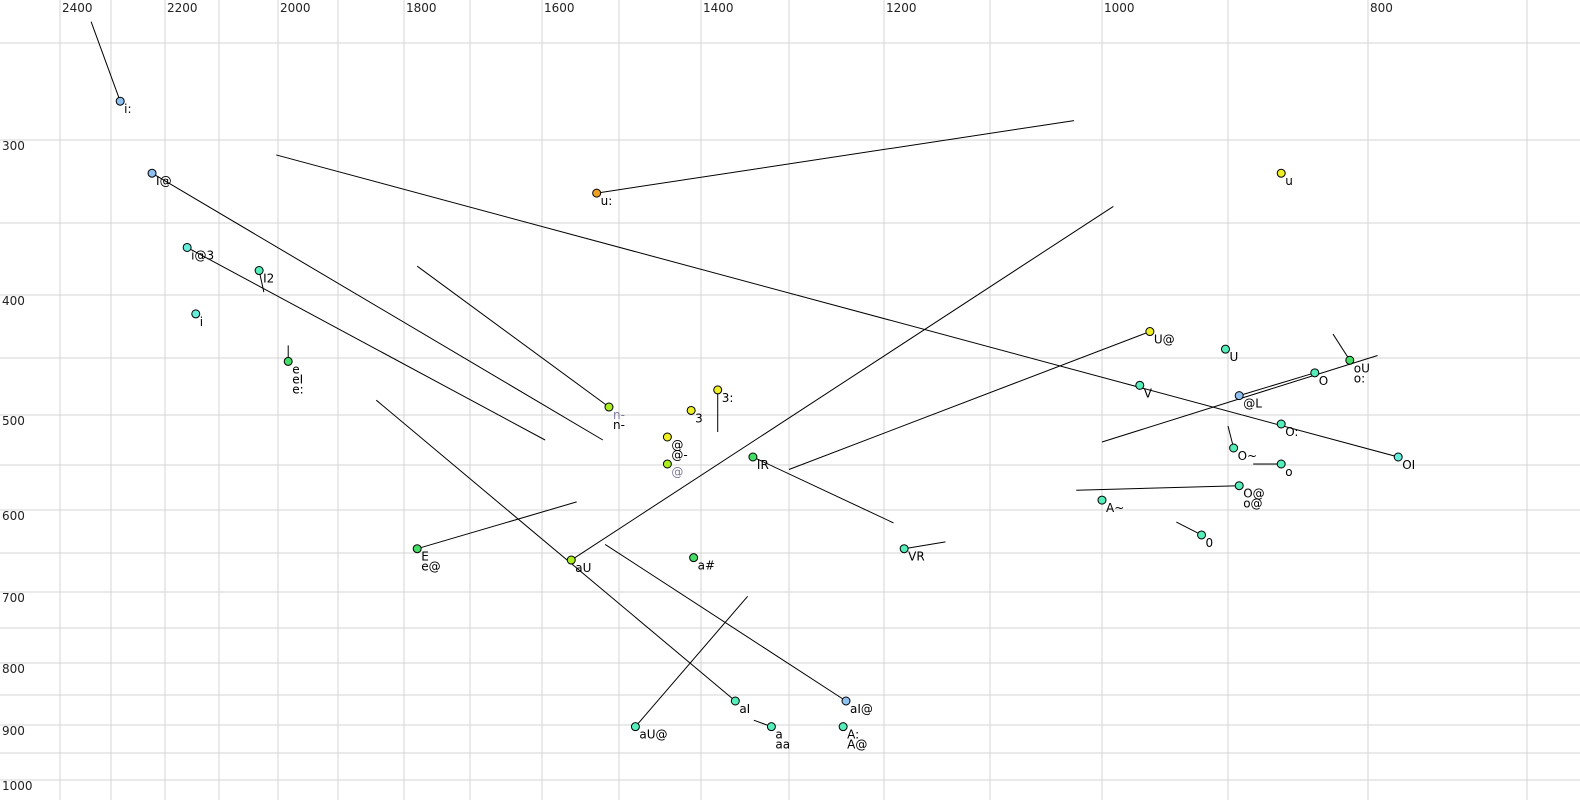 The width and height of the screenshot is (1580, 800). What do you see at coordinates (1359, 378) in the screenshot?
I see `vowel-label: o:` at bounding box center [1359, 378].